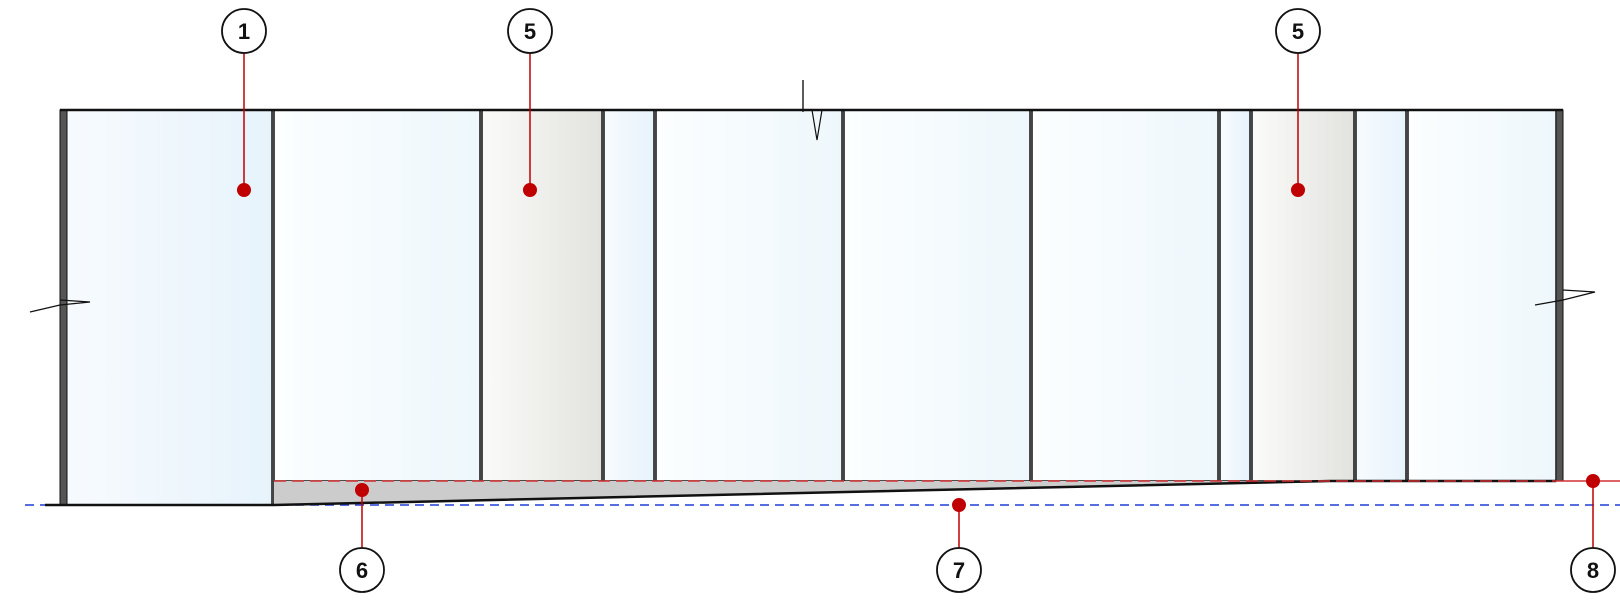 The image size is (1620, 607). Describe the element at coordinates (629, 295) in the screenshot. I see `panel-narrow-a` at that location.